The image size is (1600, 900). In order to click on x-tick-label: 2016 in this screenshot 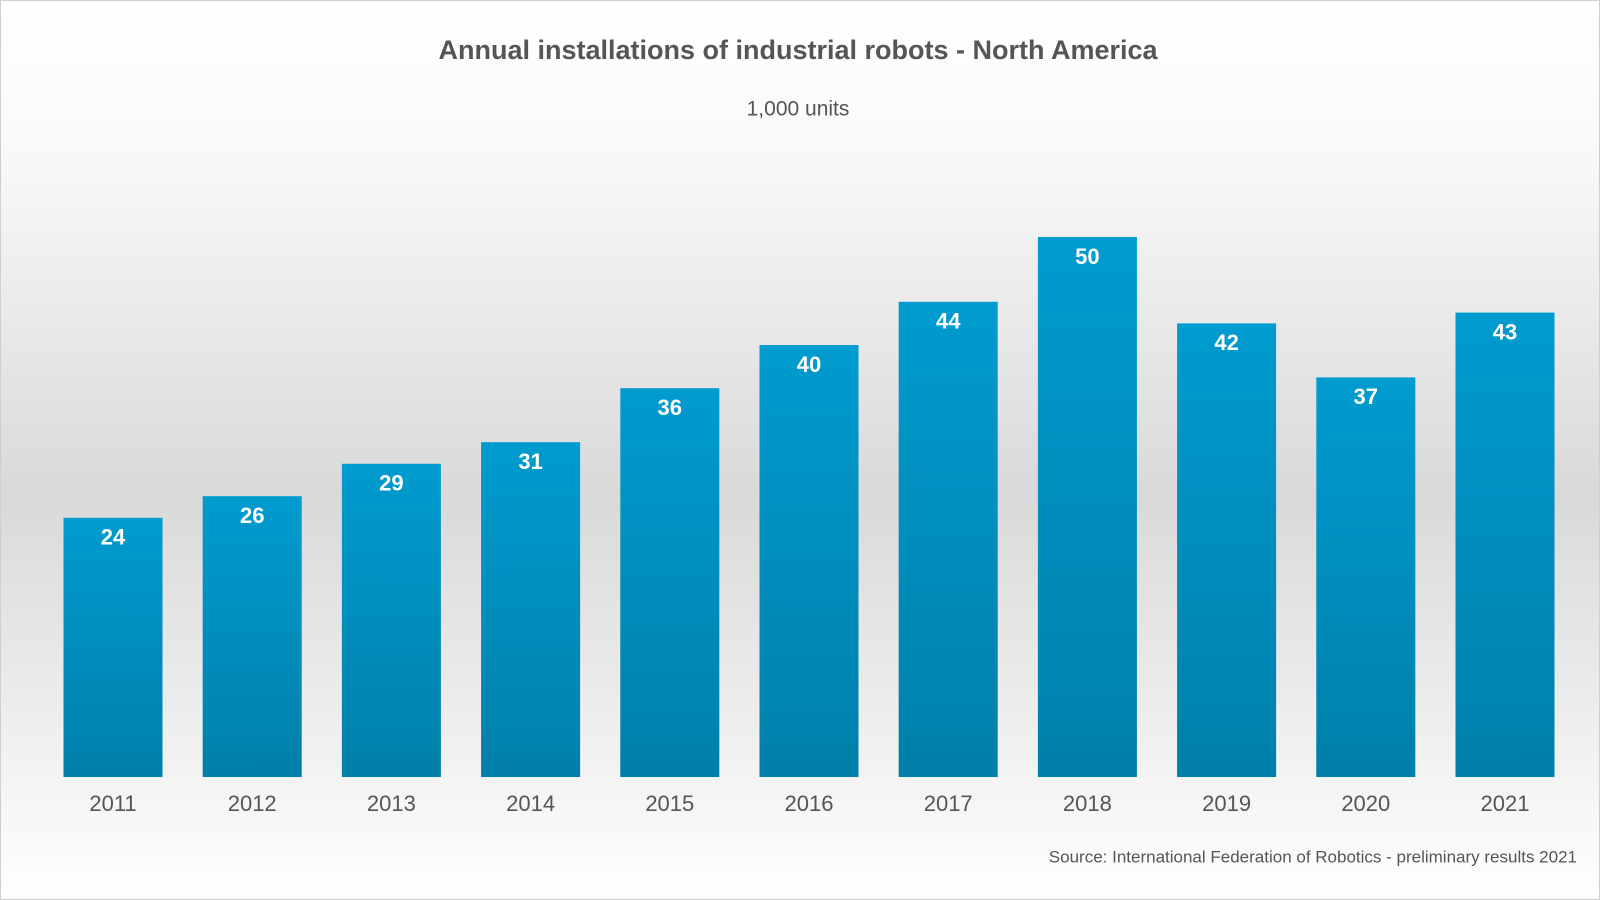, I will do `click(809, 803)`.